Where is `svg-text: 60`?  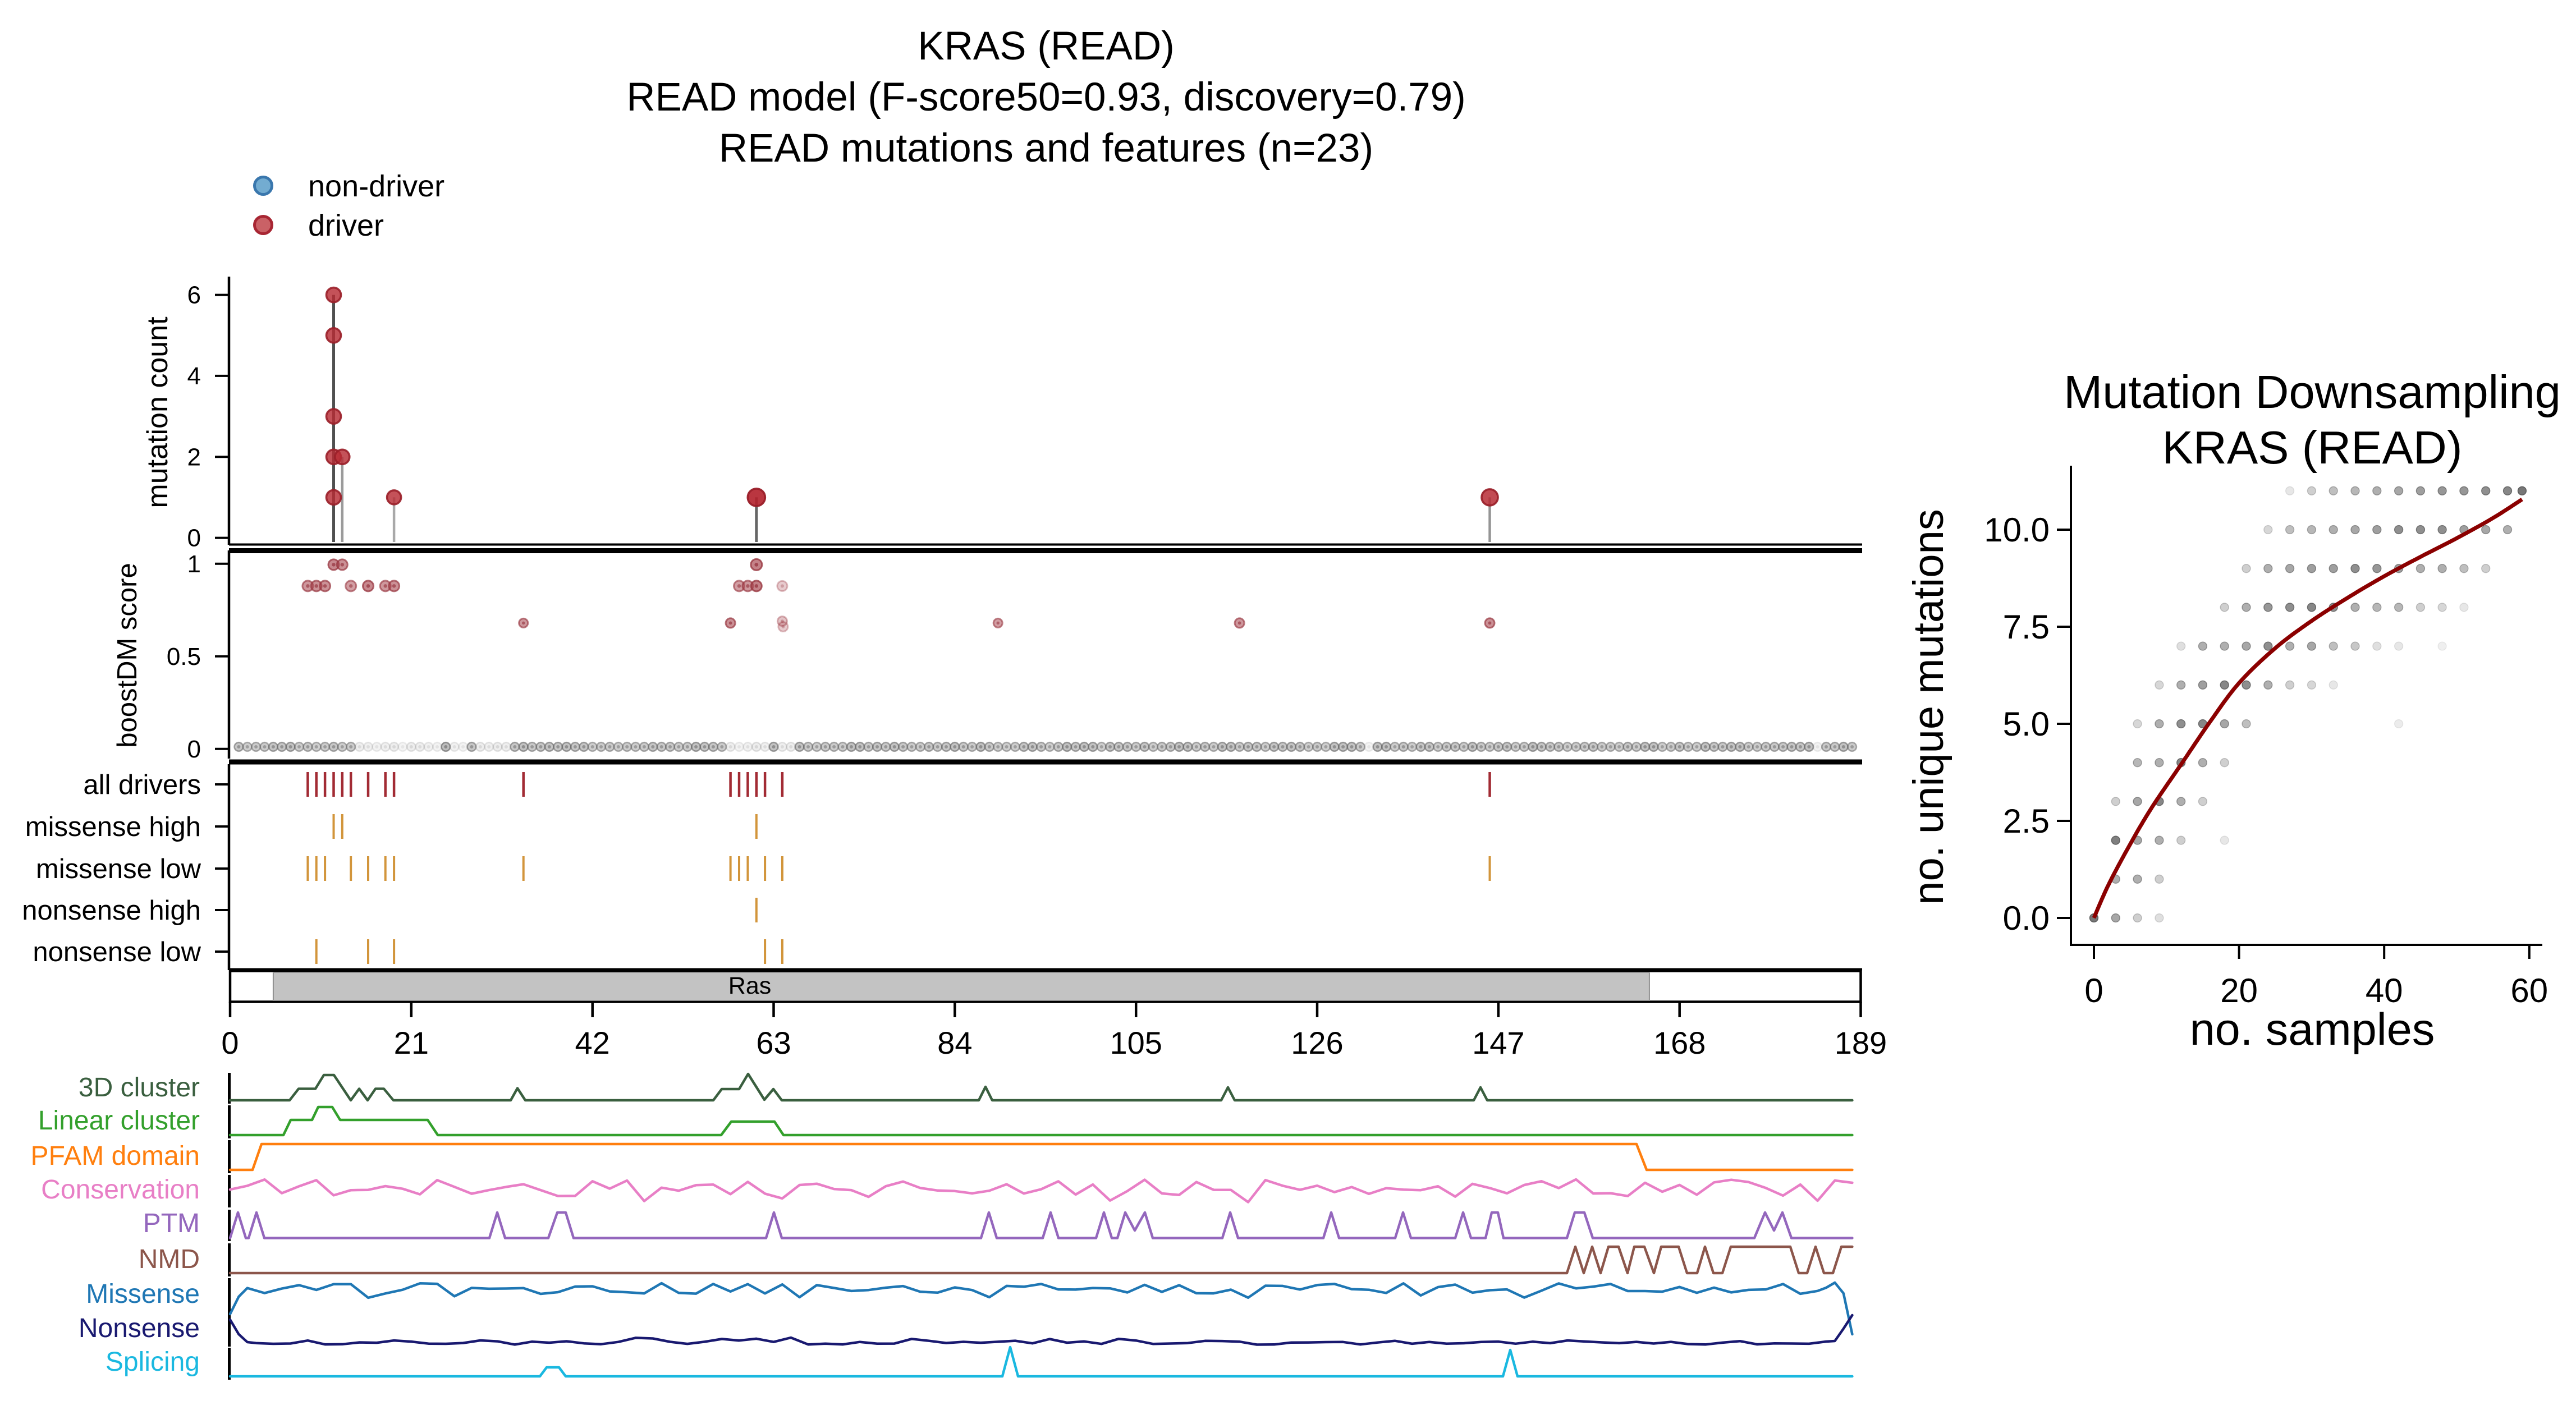
svg-text: 60 is located at coordinates (2529, 991).